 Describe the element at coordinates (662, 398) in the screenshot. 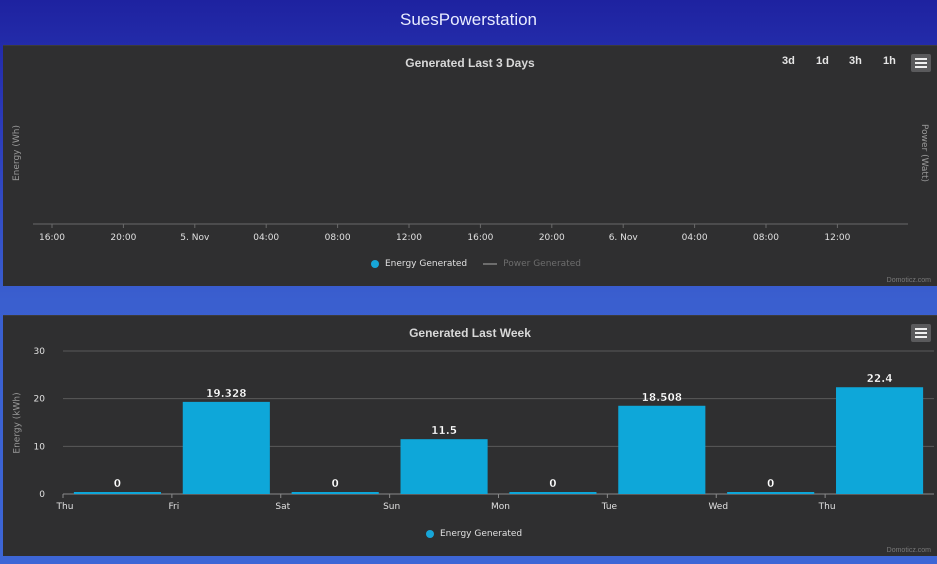

I see `data-label: 18.508` at that location.